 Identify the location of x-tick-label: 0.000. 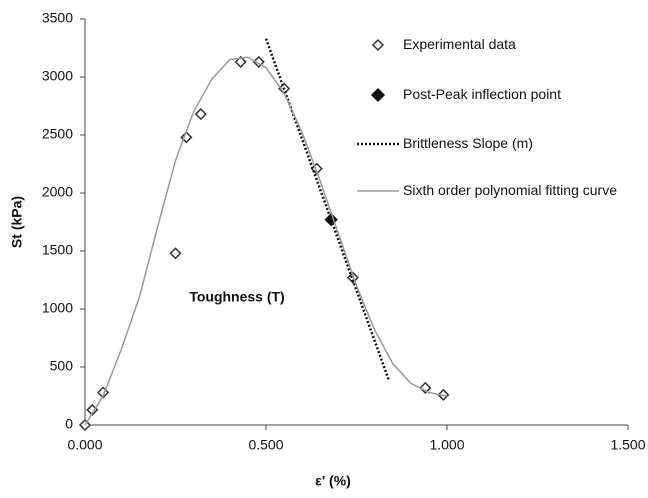
(84, 445).